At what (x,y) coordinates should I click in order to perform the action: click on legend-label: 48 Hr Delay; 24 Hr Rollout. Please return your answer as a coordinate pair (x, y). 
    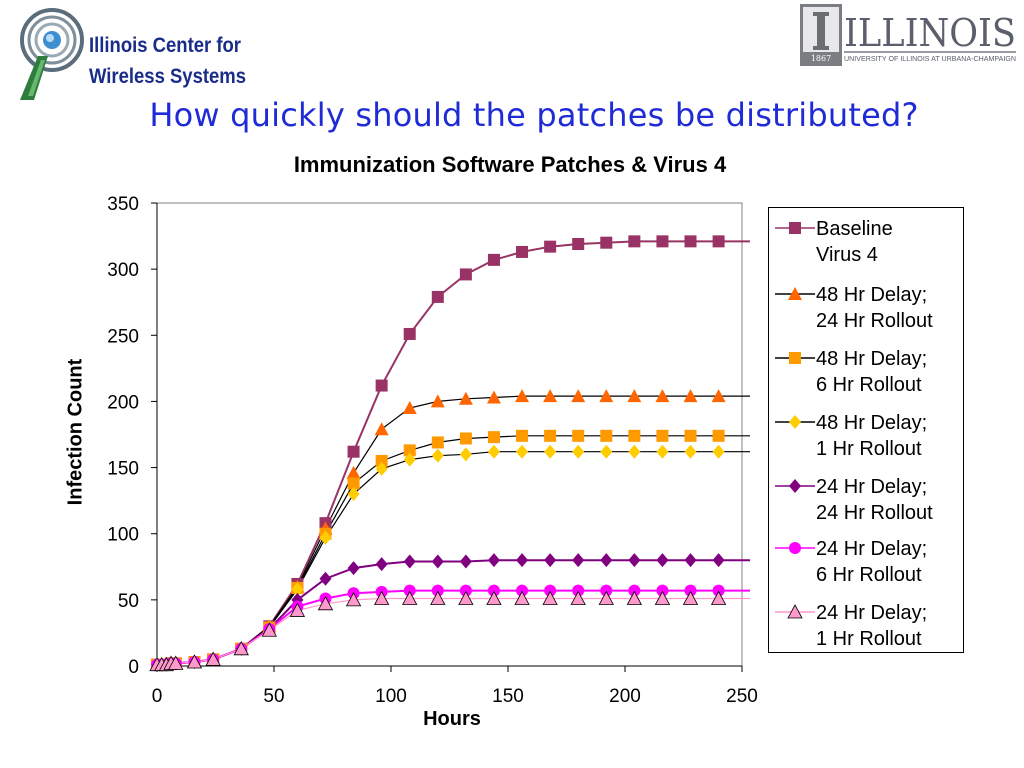
    Looking at the image, I should click on (874, 308).